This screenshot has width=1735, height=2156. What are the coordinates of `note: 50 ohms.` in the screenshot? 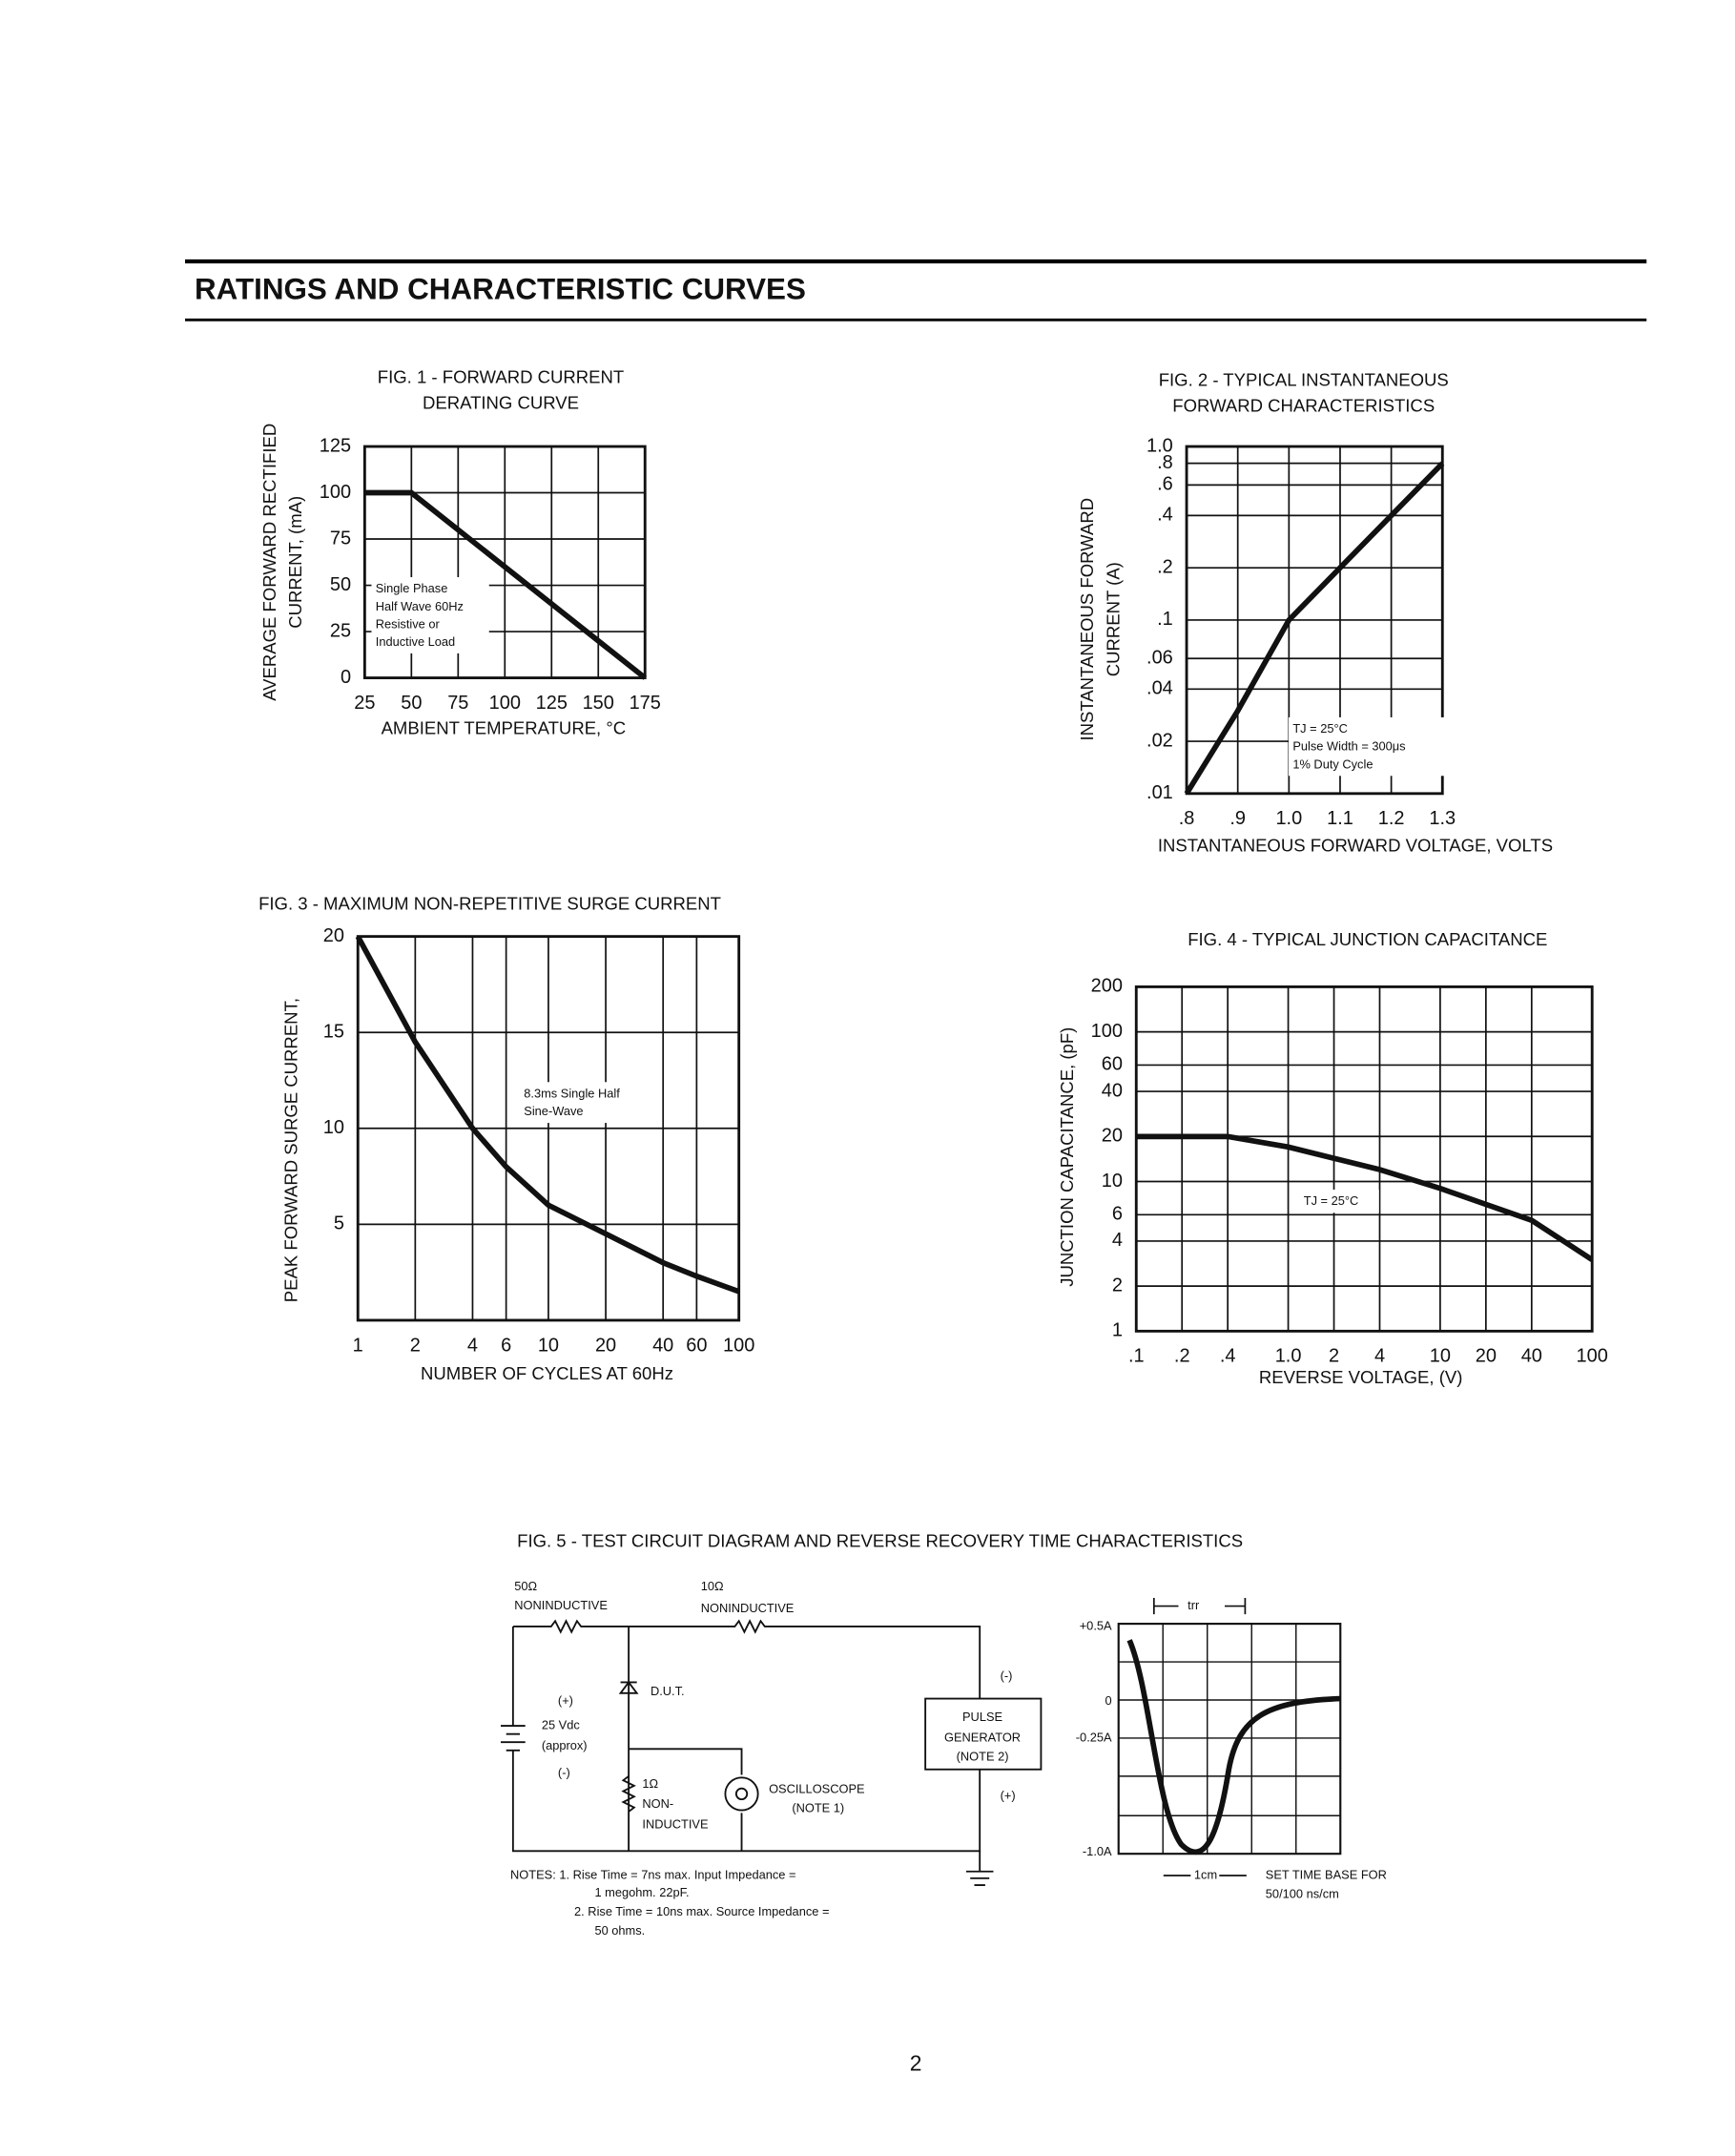 It's located at (619, 1930).